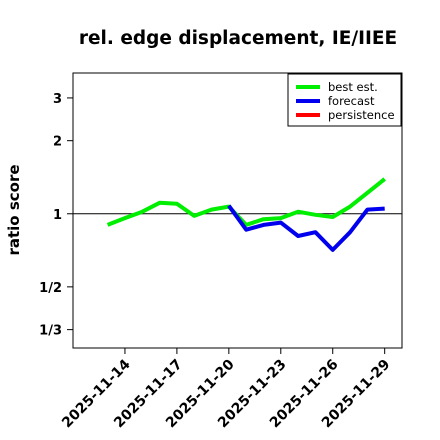 The height and width of the screenshot is (440, 440). I want to click on chart-title: rel. edge displacement, IE/IIEE, so click(238, 38).